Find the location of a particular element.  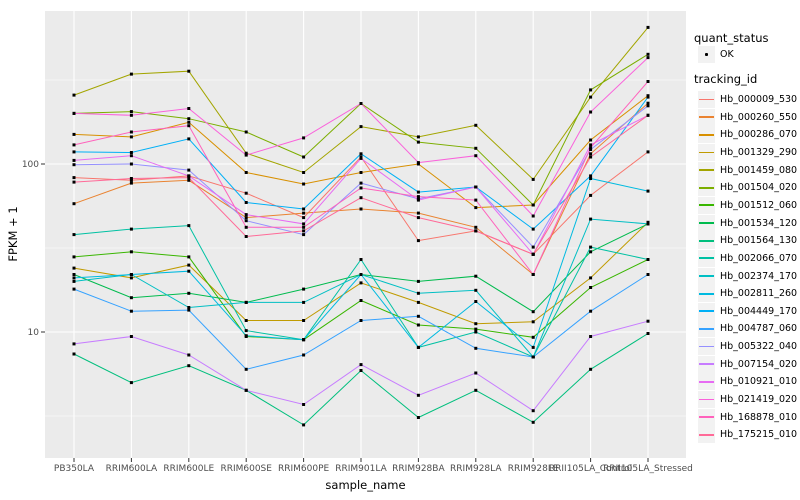

legend-item-label: Hb_004449_170 is located at coordinates (759, 311).